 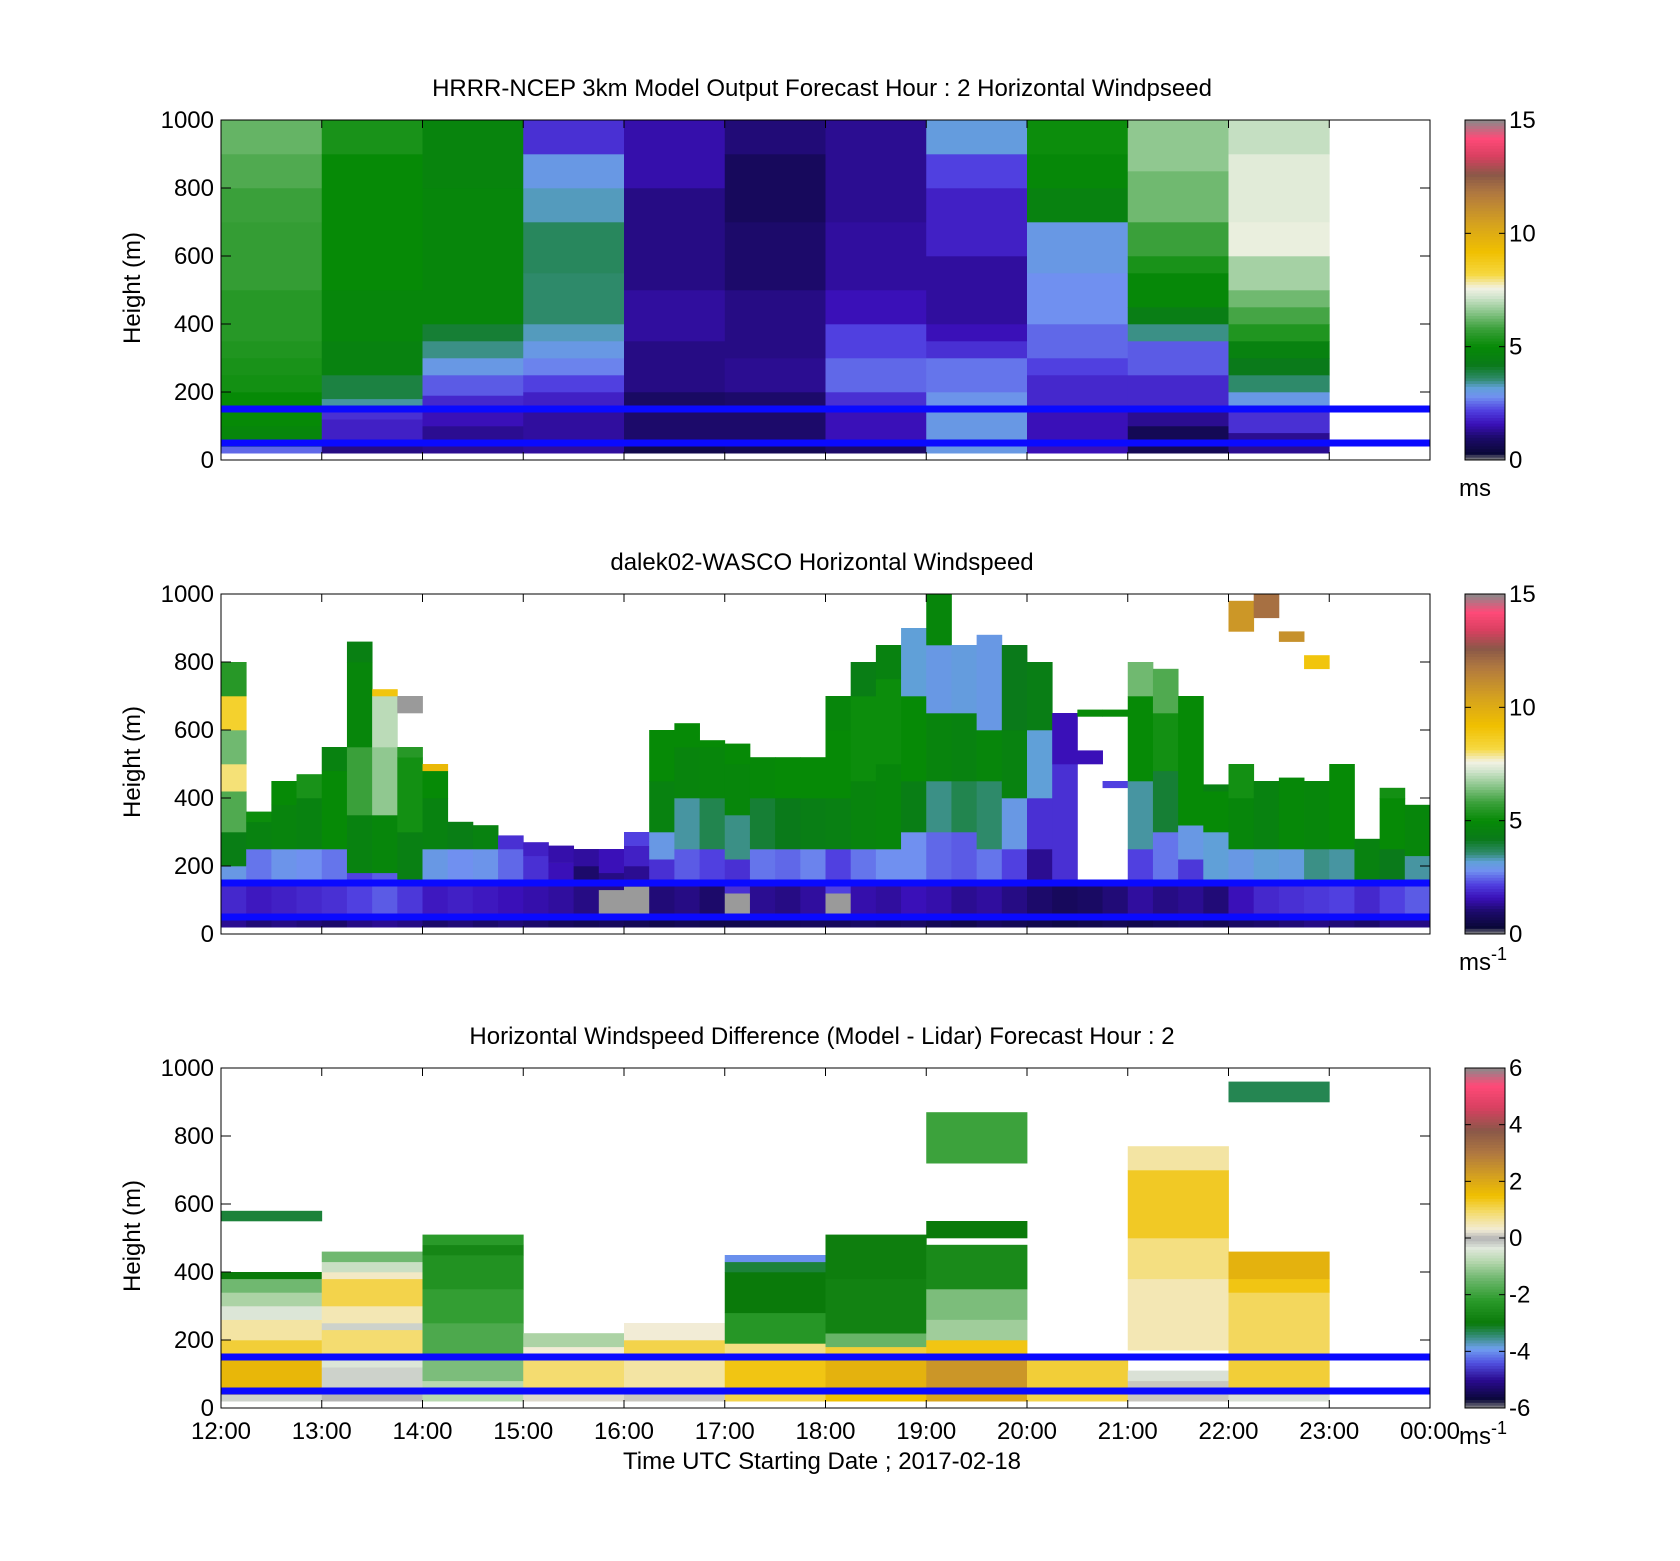 I want to click on colorbar-unit-exponent: -1, so click(x=1499, y=1428).